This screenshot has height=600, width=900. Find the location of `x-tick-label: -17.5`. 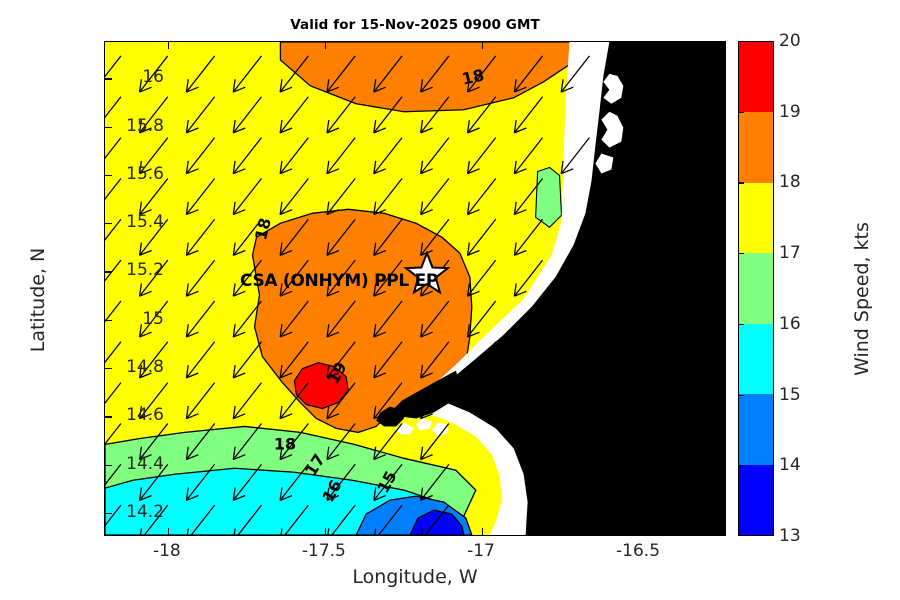

x-tick-label: -17.5 is located at coordinates (323, 551).